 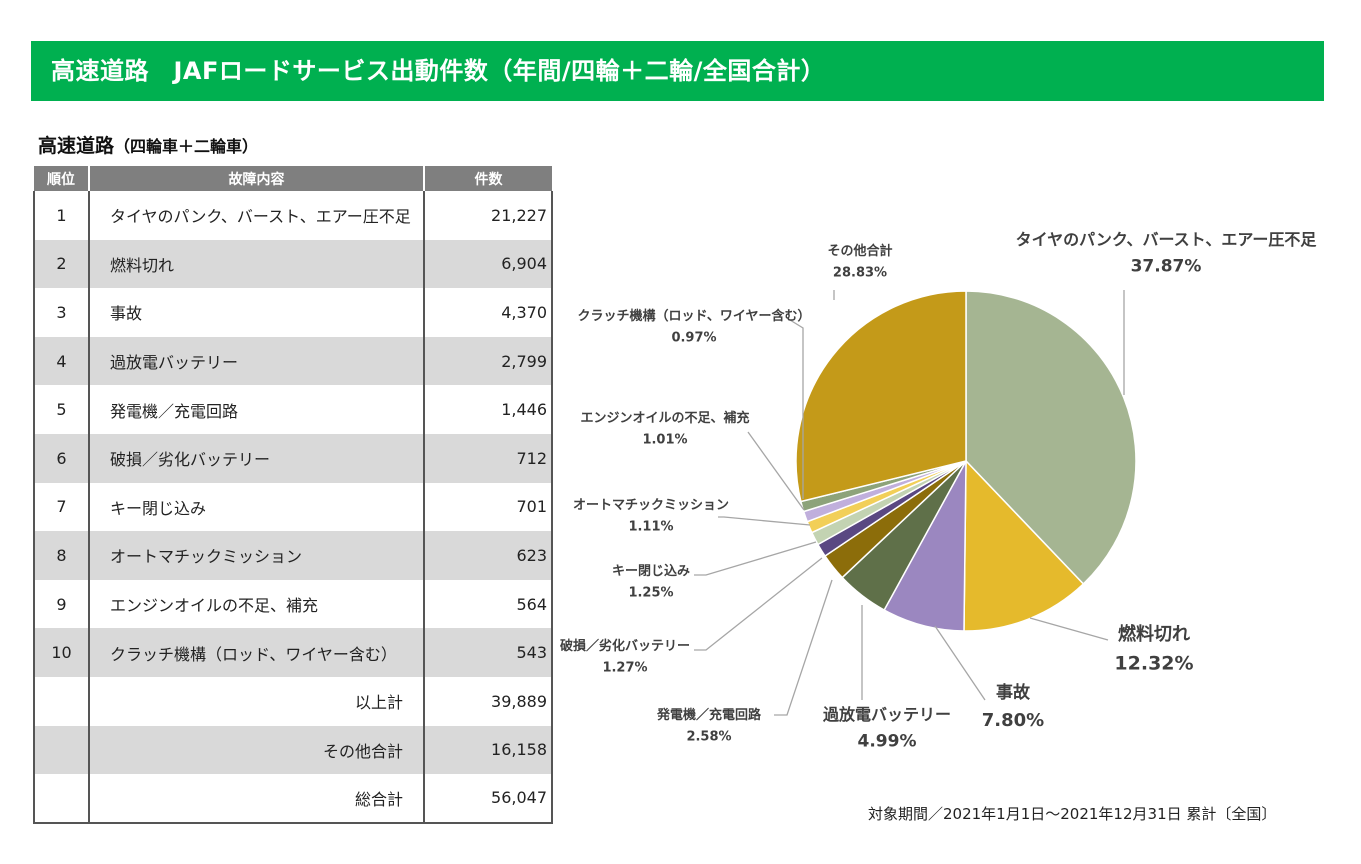 What do you see at coordinates (488, 215) in the screenshot?
I see `count-cell: 21,227` at bounding box center [488, 215].